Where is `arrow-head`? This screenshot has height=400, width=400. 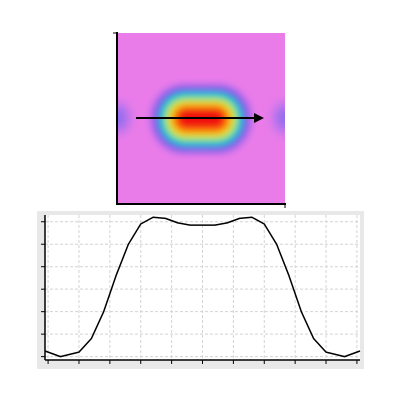 arrow-head is located at coordinates (259, 118).